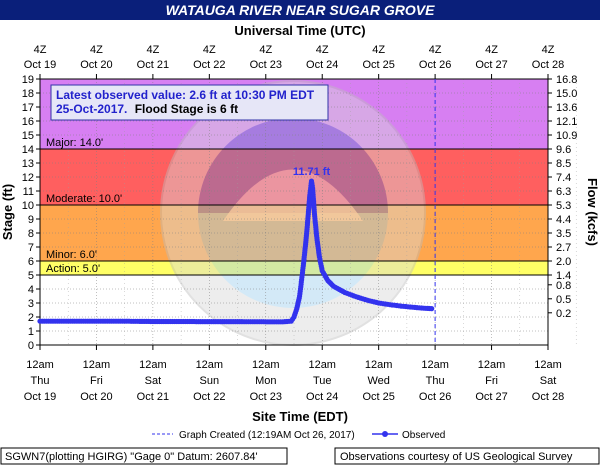 The image size is (600, 465). I want to click on stage-tick-label: 9, so click(31, 220).